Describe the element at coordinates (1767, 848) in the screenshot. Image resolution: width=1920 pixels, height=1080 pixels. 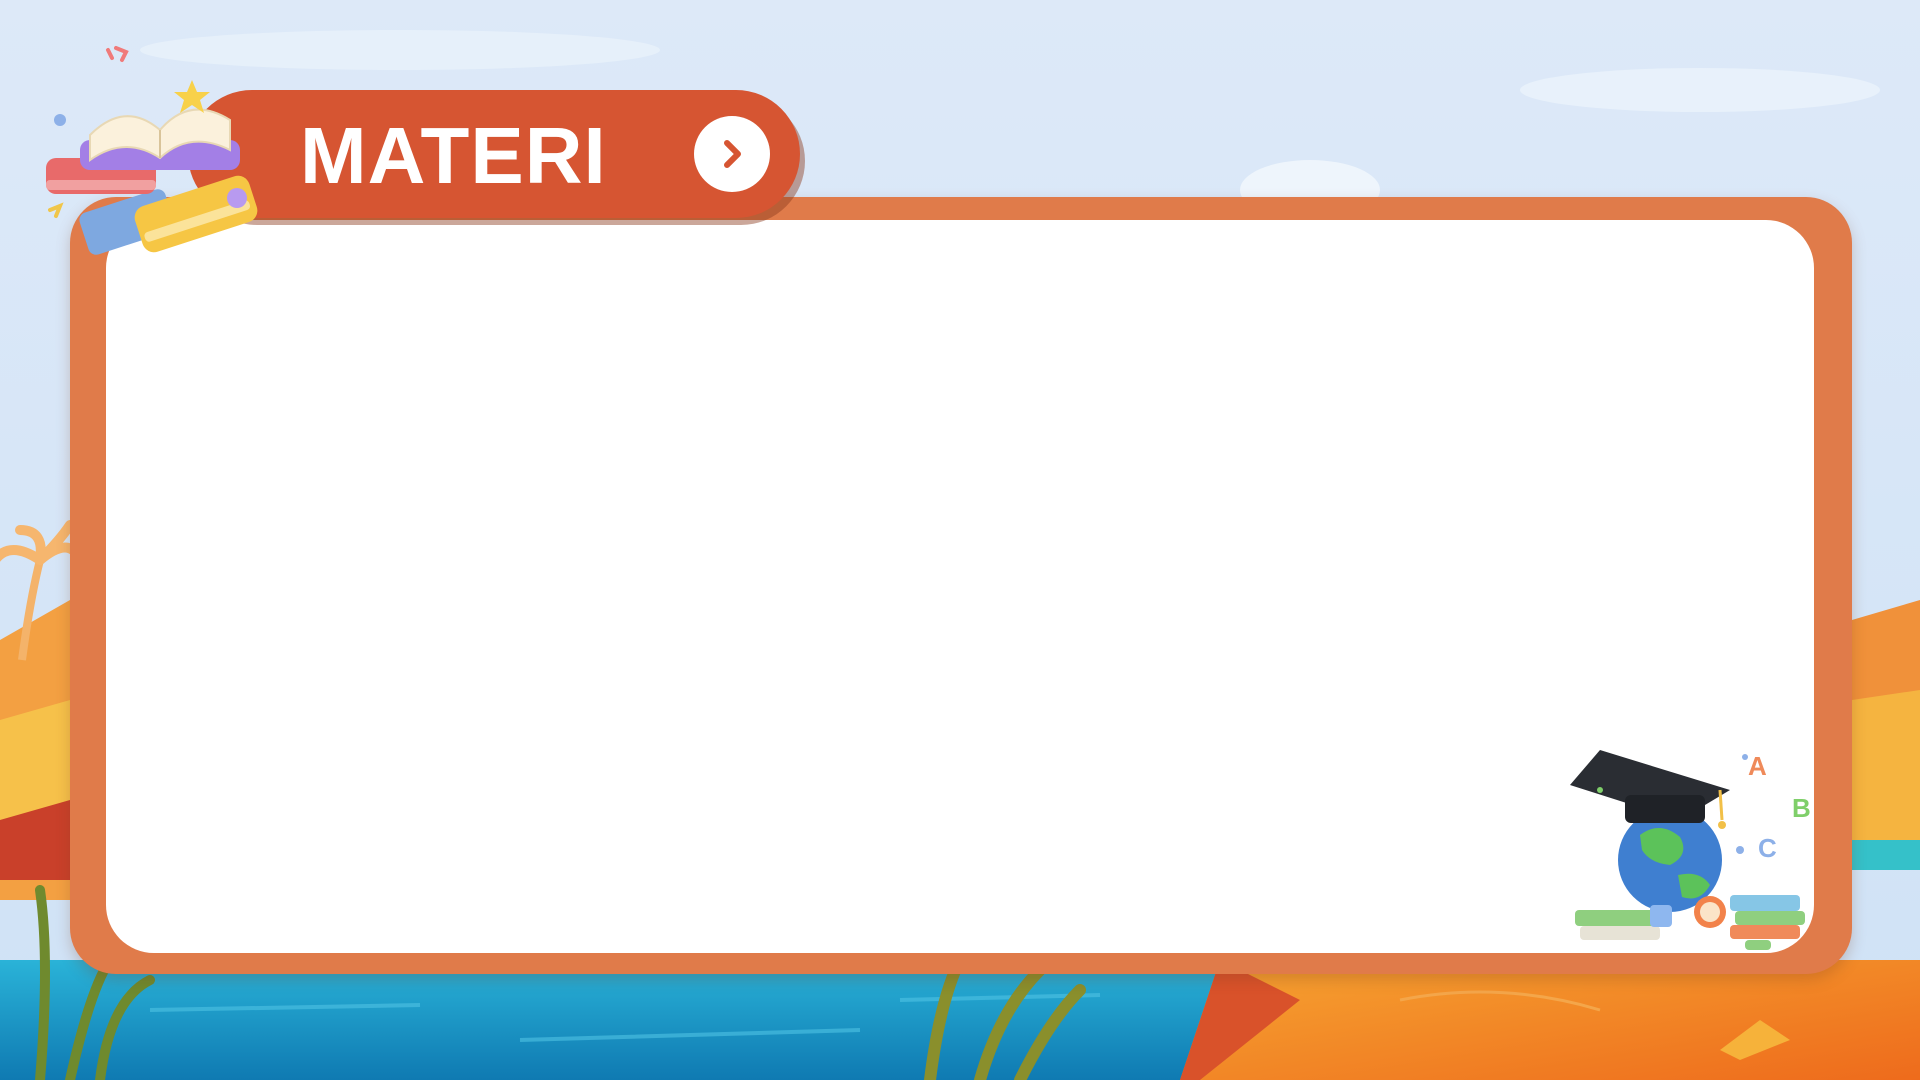
I see `letter-c: C` at that location.